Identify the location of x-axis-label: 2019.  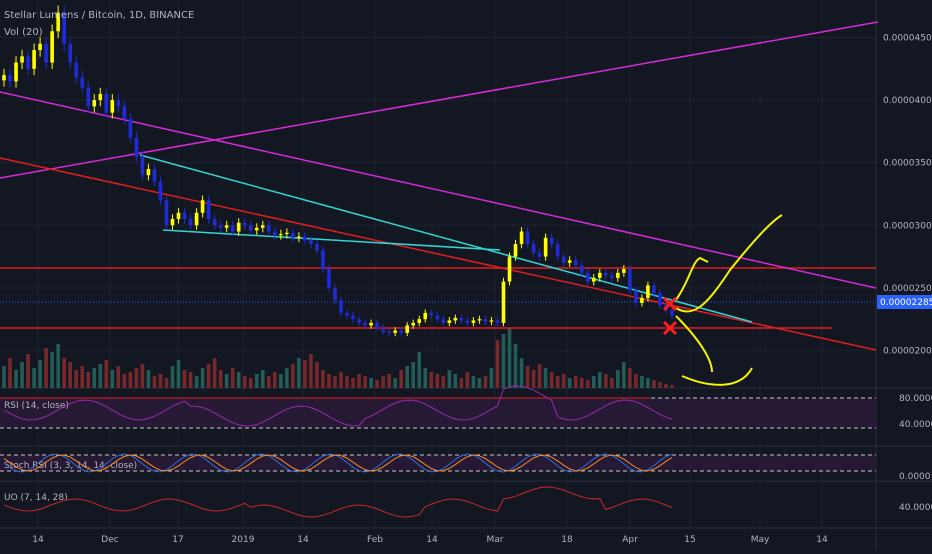
(243, 540).